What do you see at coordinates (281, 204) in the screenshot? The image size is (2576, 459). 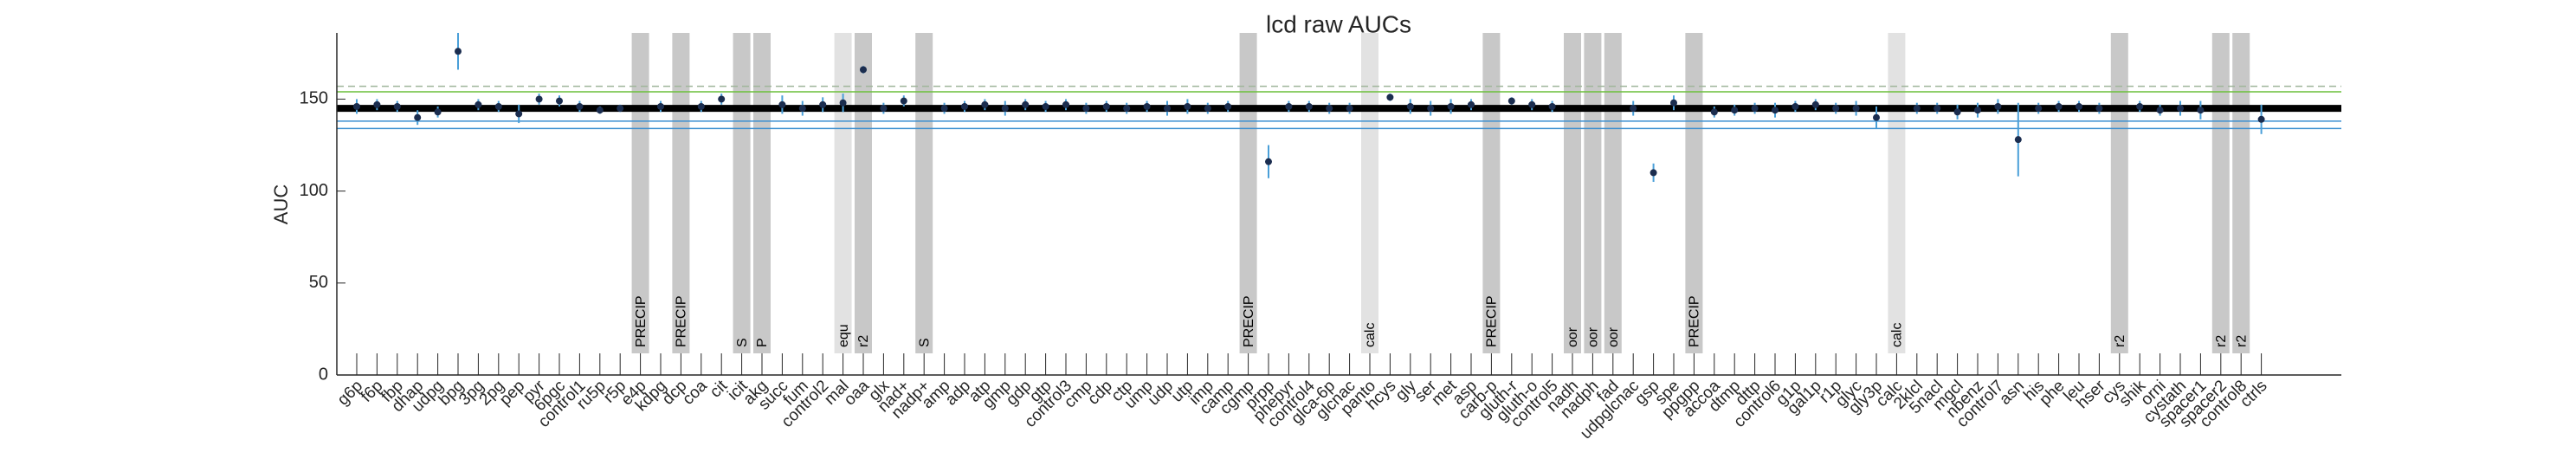 I see `y-axis-label: AUC` at bounding box center [281, 204].